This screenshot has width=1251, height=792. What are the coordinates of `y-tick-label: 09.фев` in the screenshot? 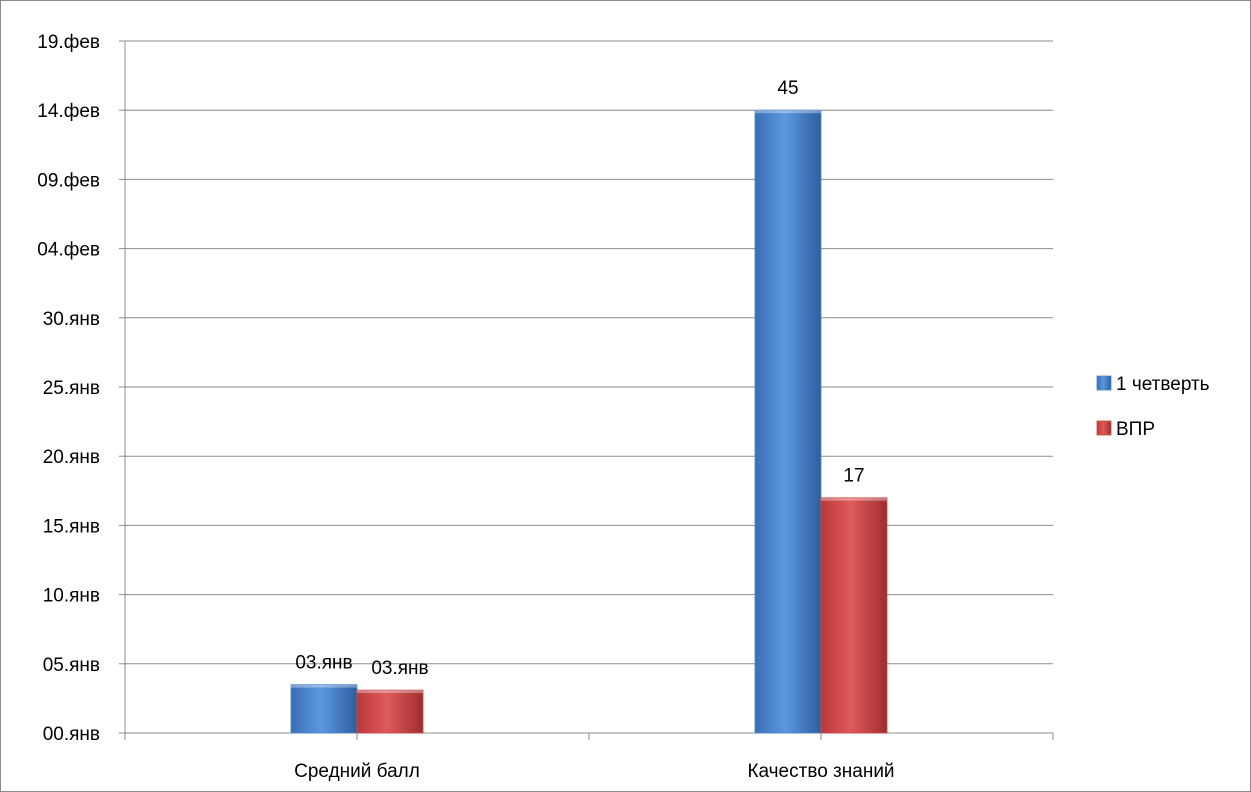 It's located at (68, 180).